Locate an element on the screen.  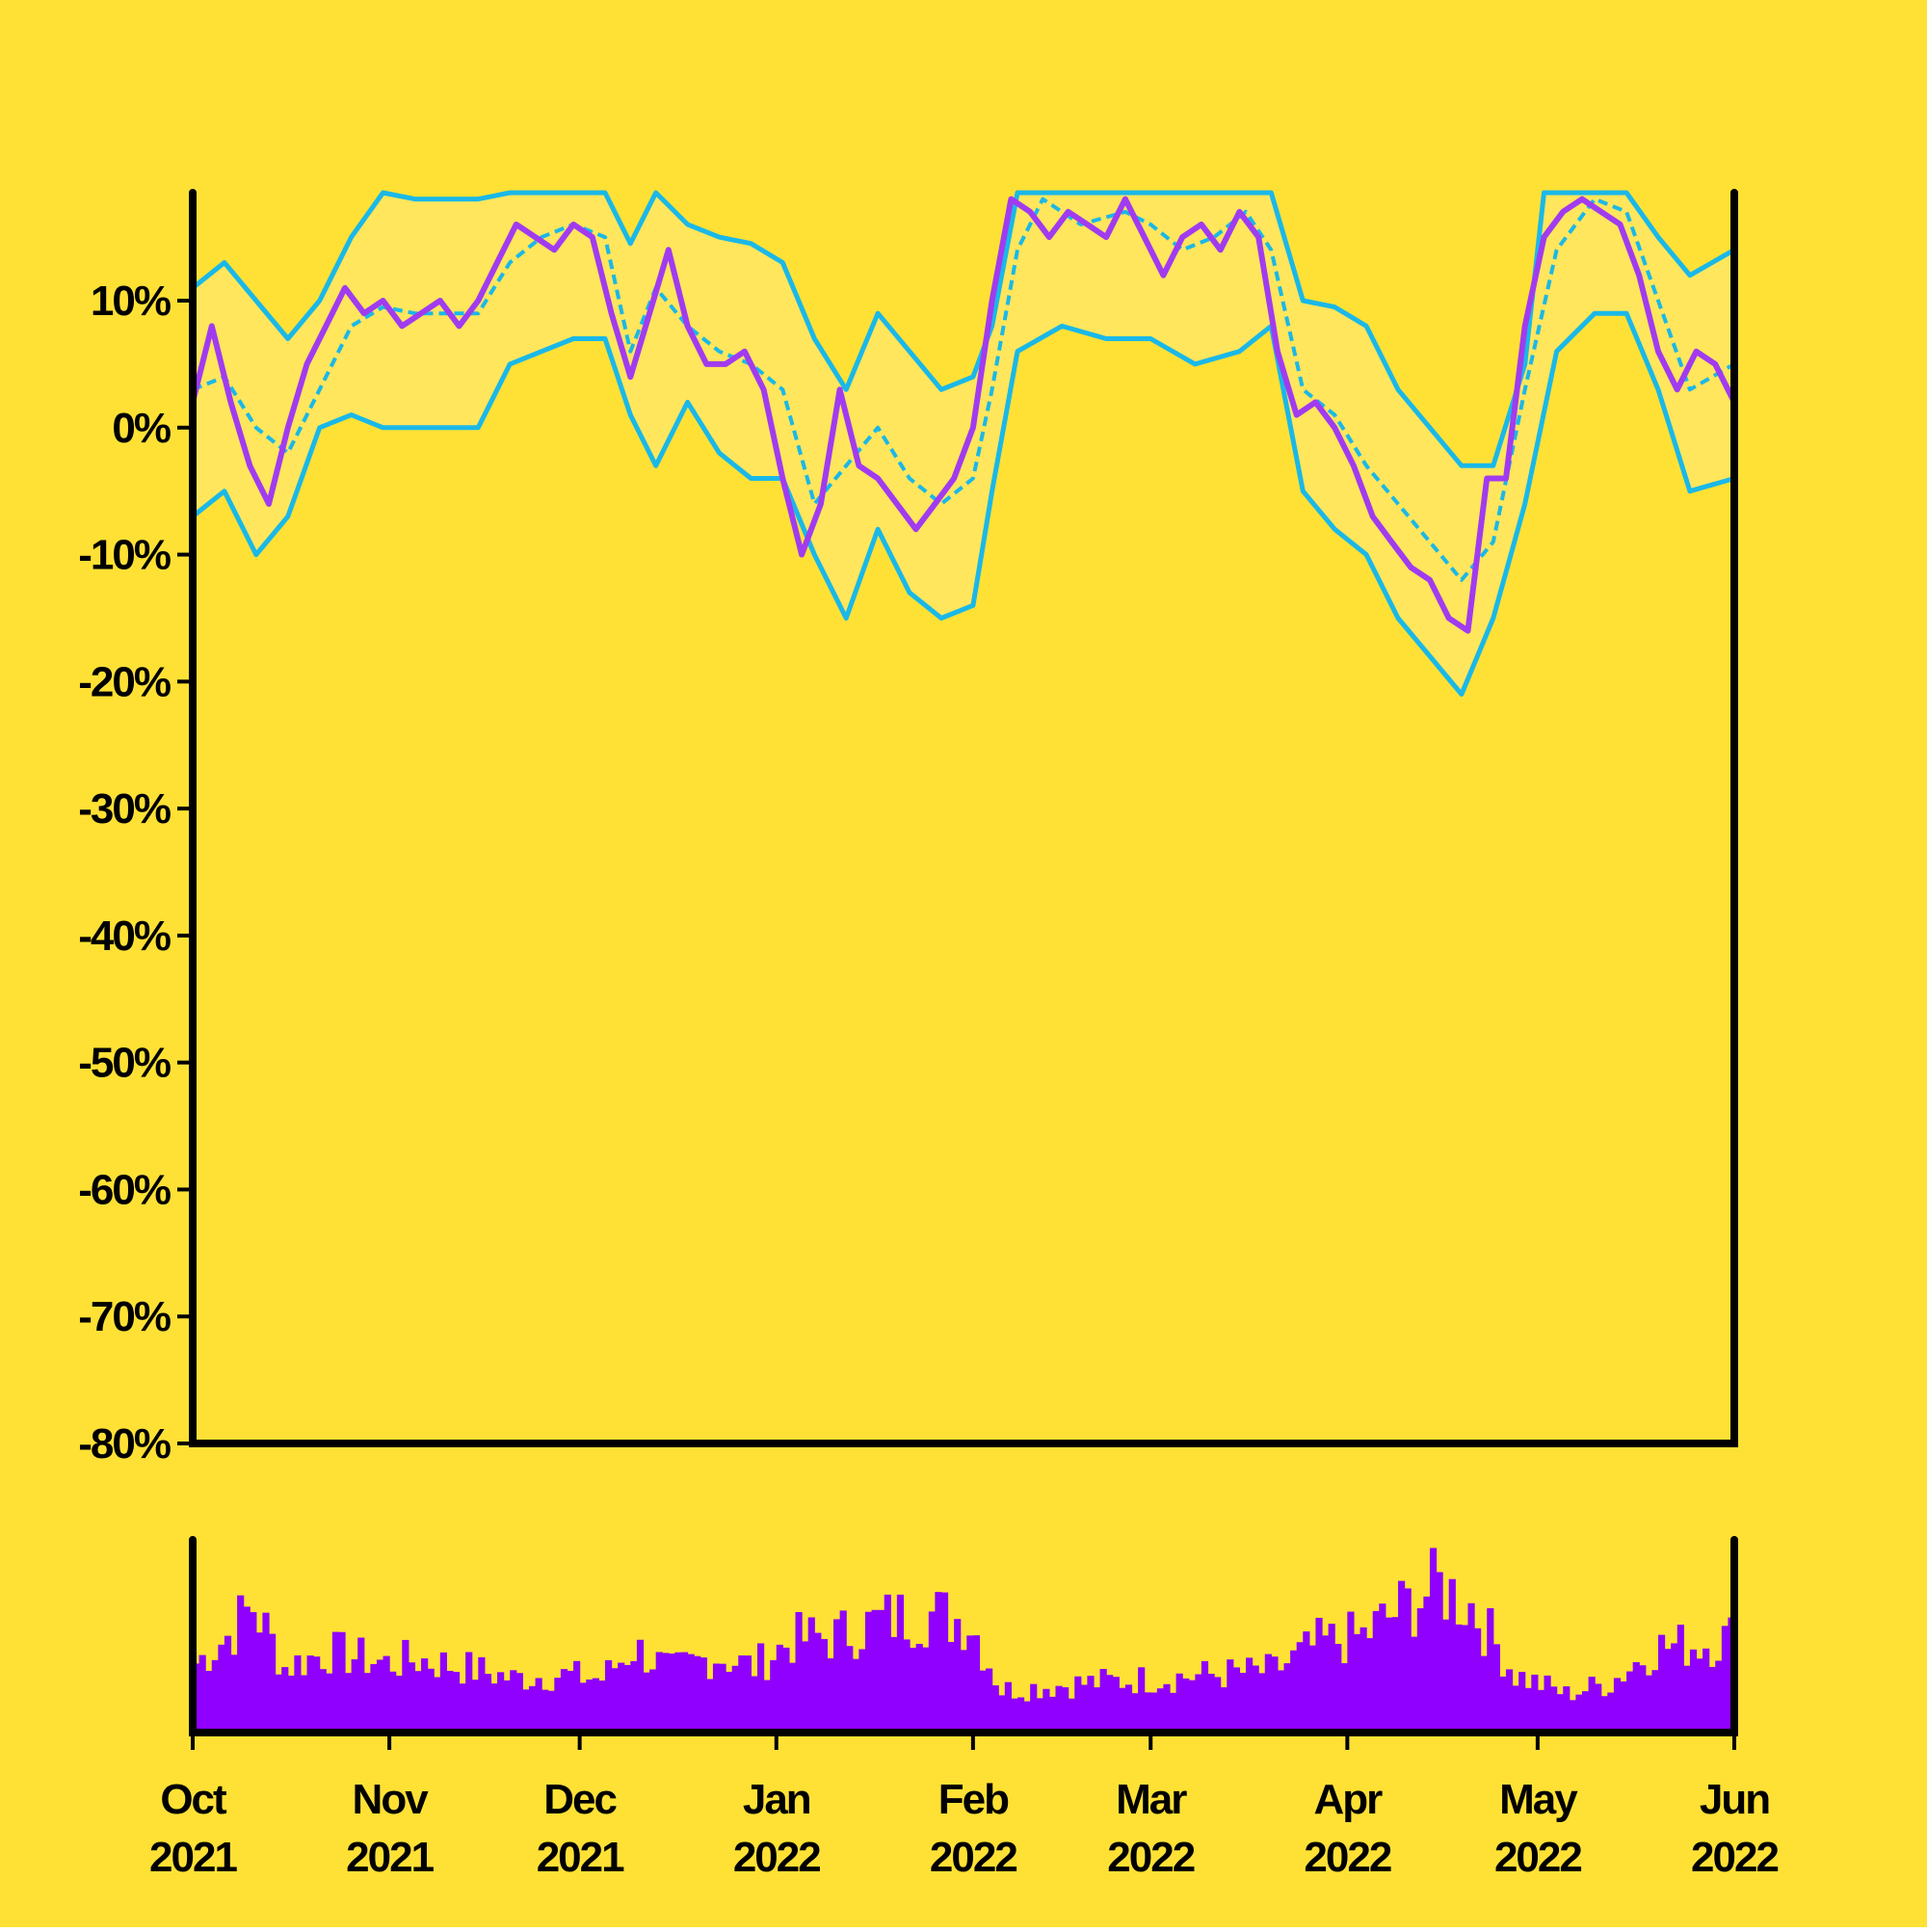
x-tick-month-label: Jun is located at coordinates (1734, 1799).